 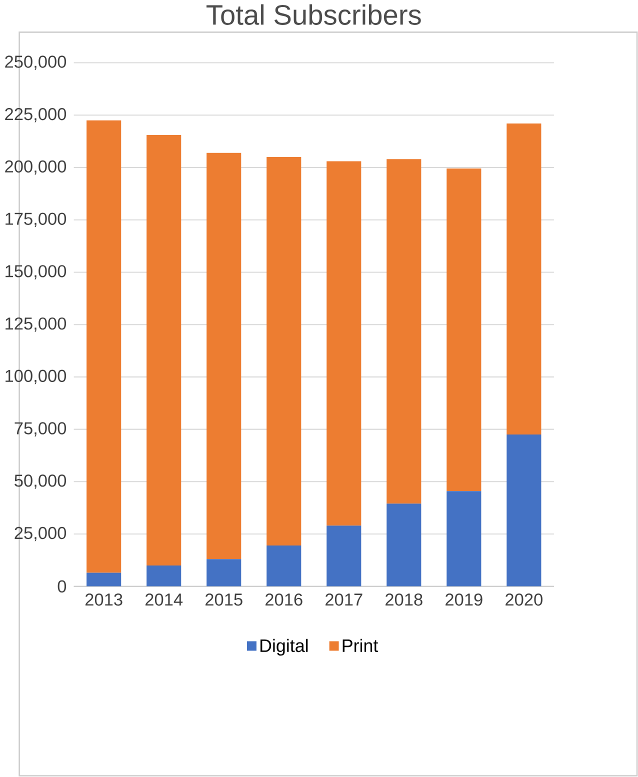 I want to click on y-tick-label: 200,000, so click(x=35, y=167).